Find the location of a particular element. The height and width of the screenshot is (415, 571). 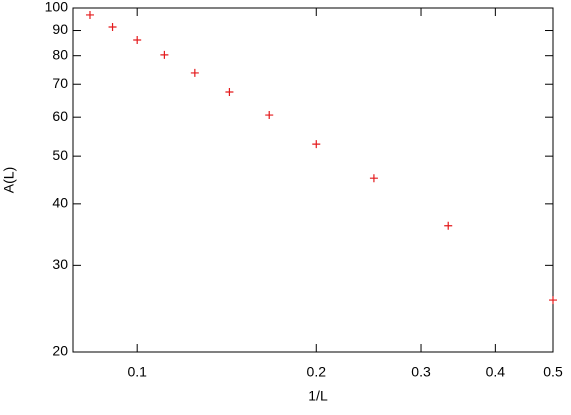

x-tick-label: 0.4 is located at coordinates (496, 372).